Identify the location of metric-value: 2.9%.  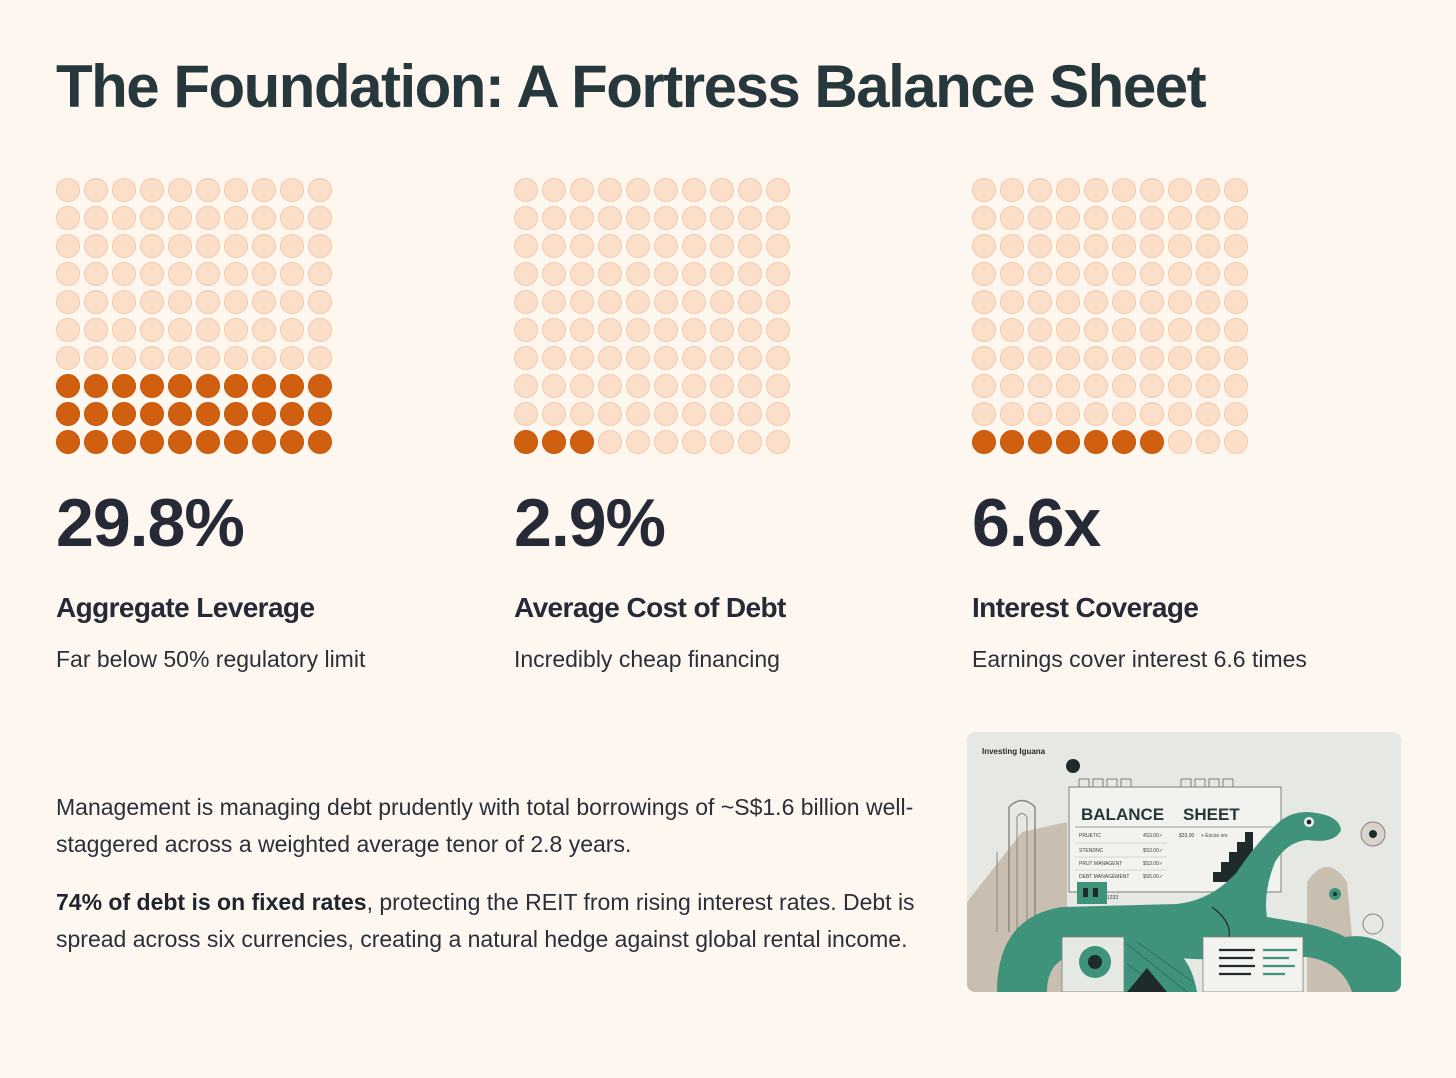
(590, 523).